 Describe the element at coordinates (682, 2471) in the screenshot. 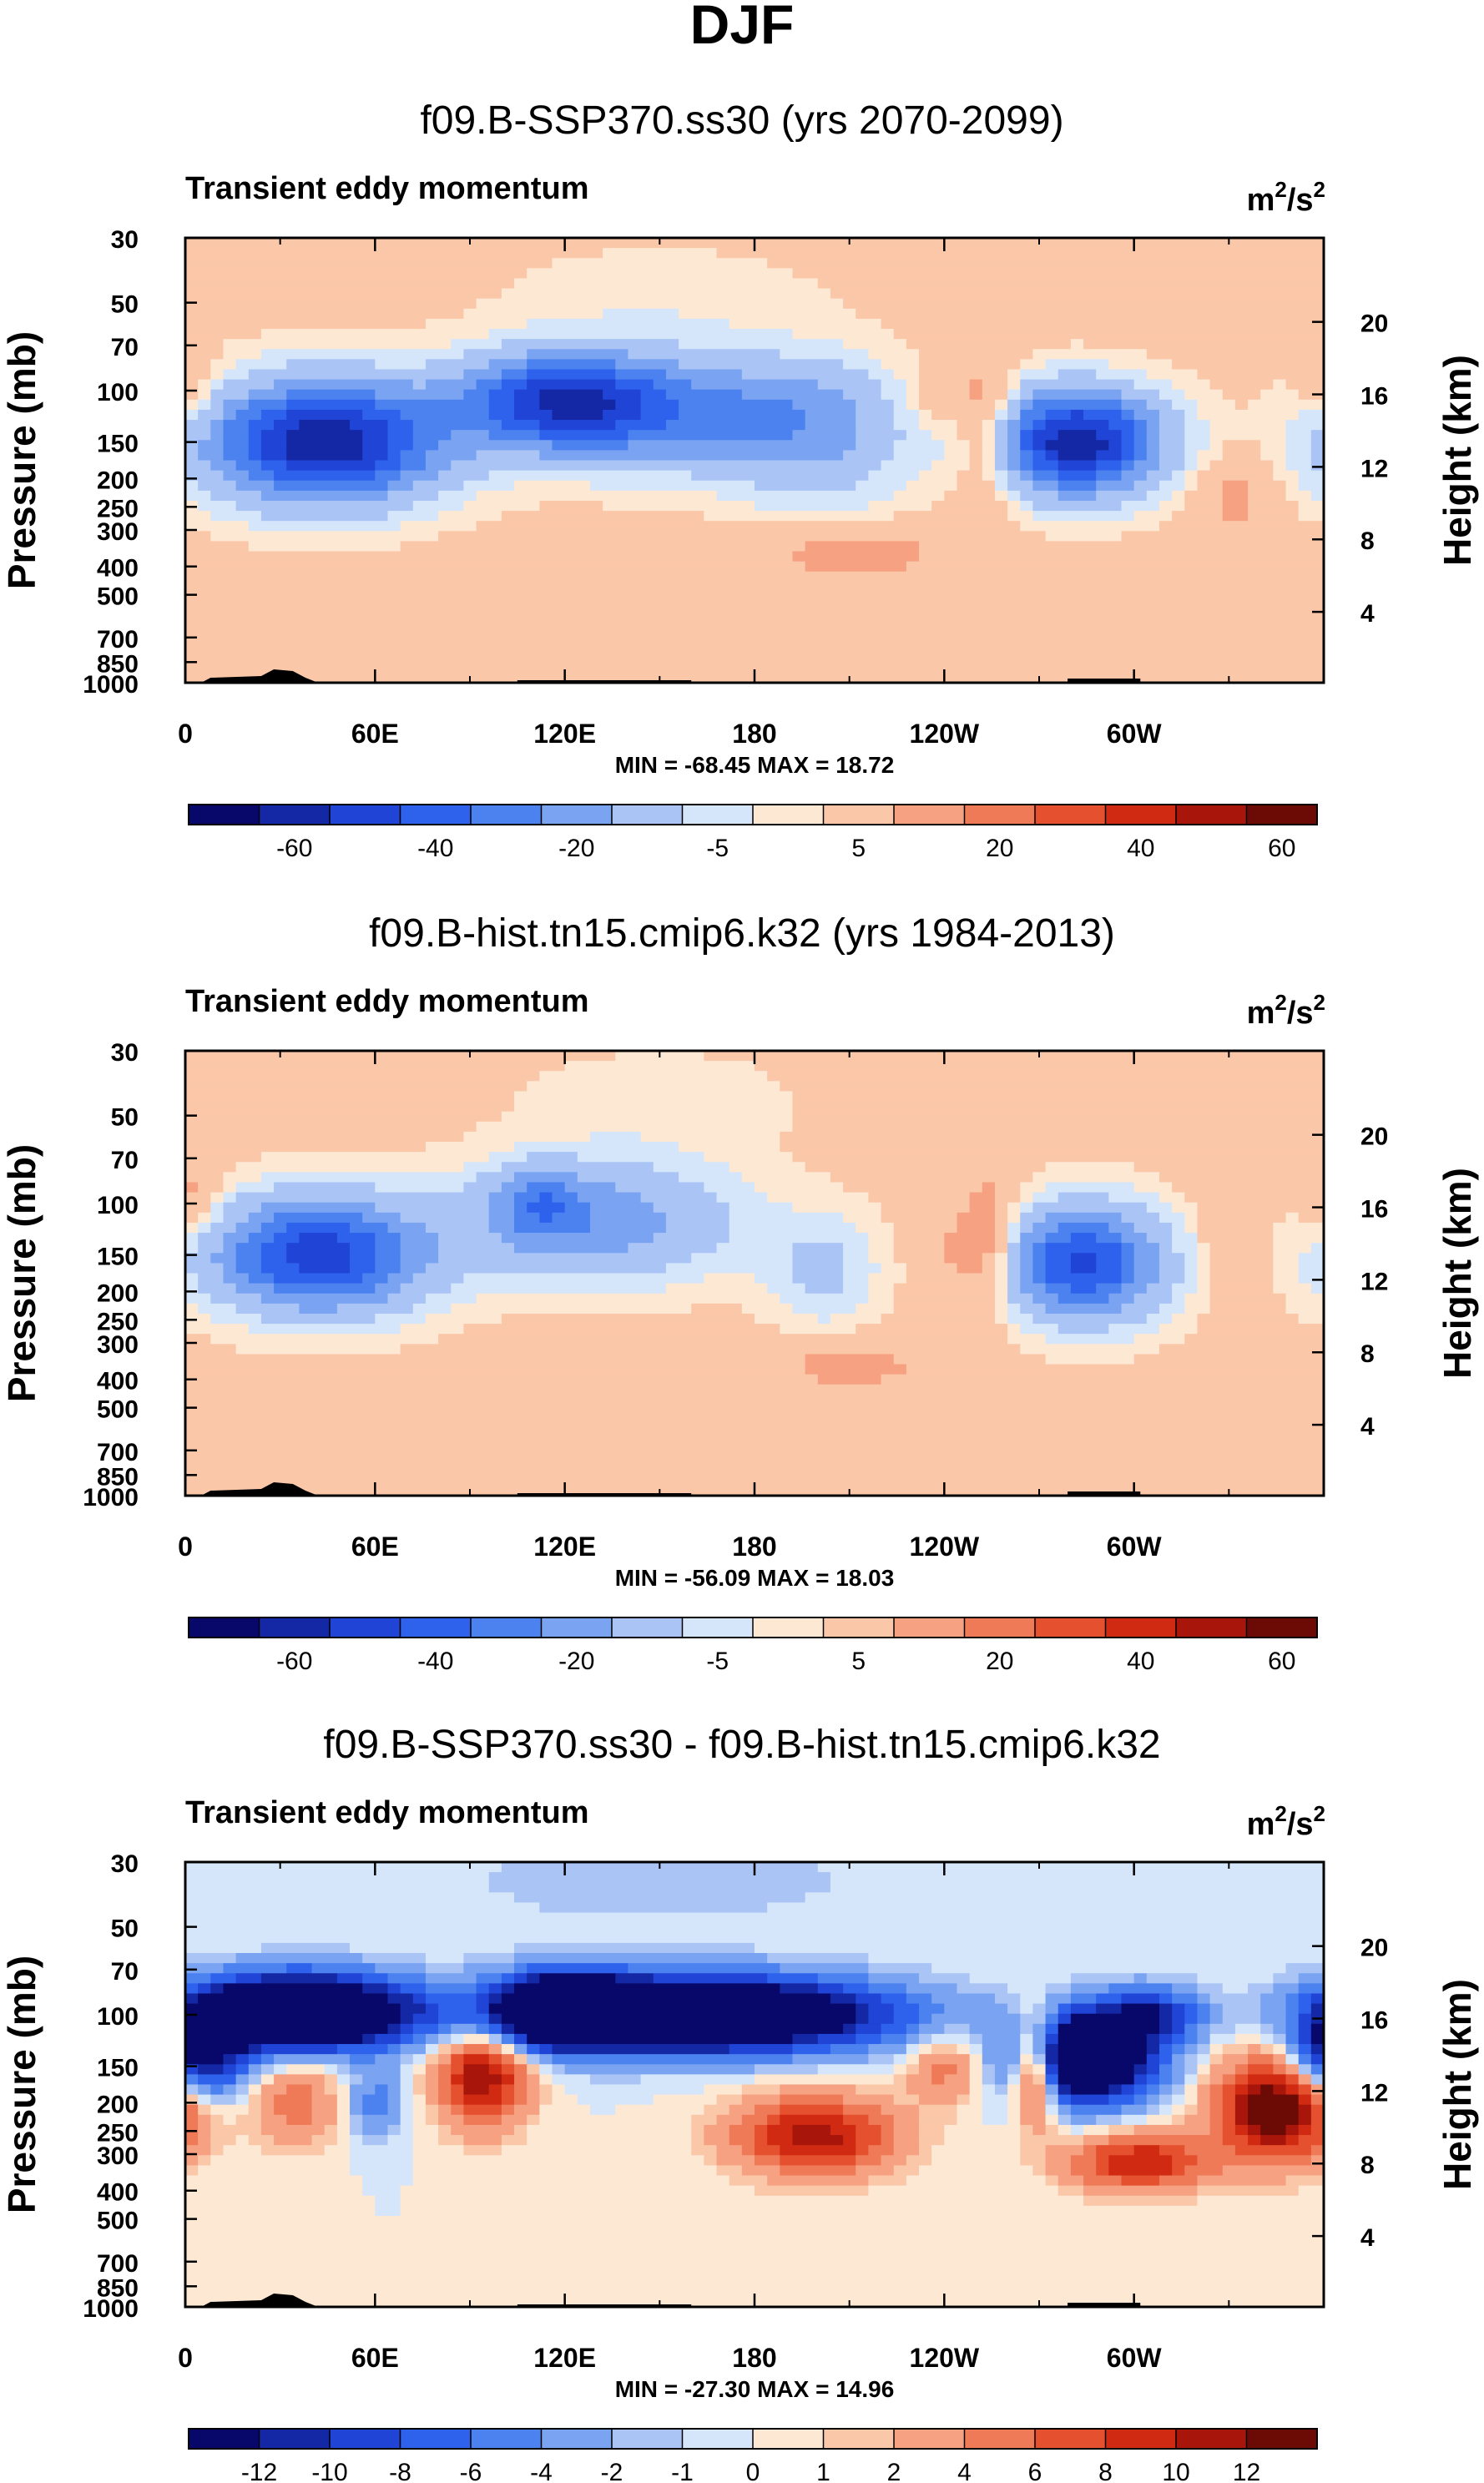

I see `colorbar-label: -1` at that location.